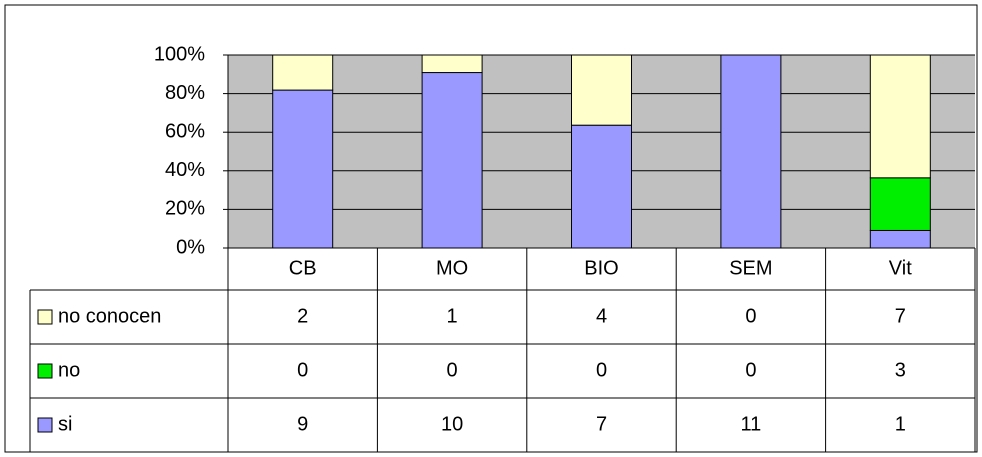 The image size is (982, 457). What do you see at coordinates (900, 370) in the screenshot?
I see `table-value: 3` at bounding box center [900, 370].